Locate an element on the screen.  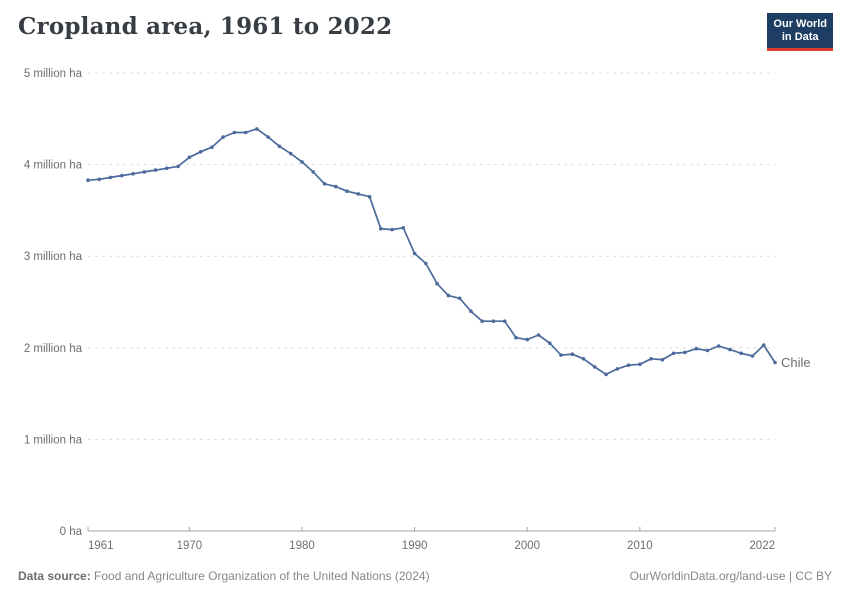
owid-logo-line-1: Our World is located at coordinates (800, 24).